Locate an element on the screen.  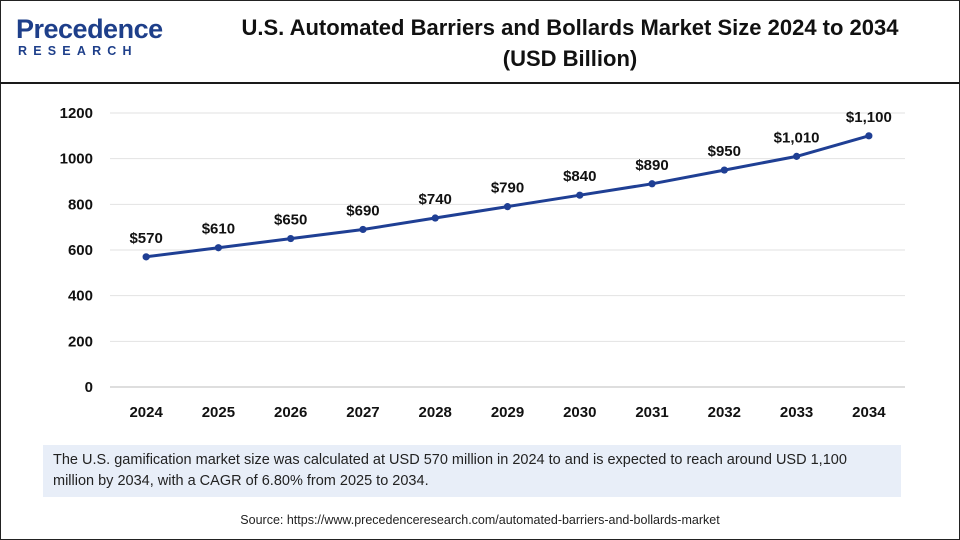
data-label: $840 is located at coordinates (579, 176).